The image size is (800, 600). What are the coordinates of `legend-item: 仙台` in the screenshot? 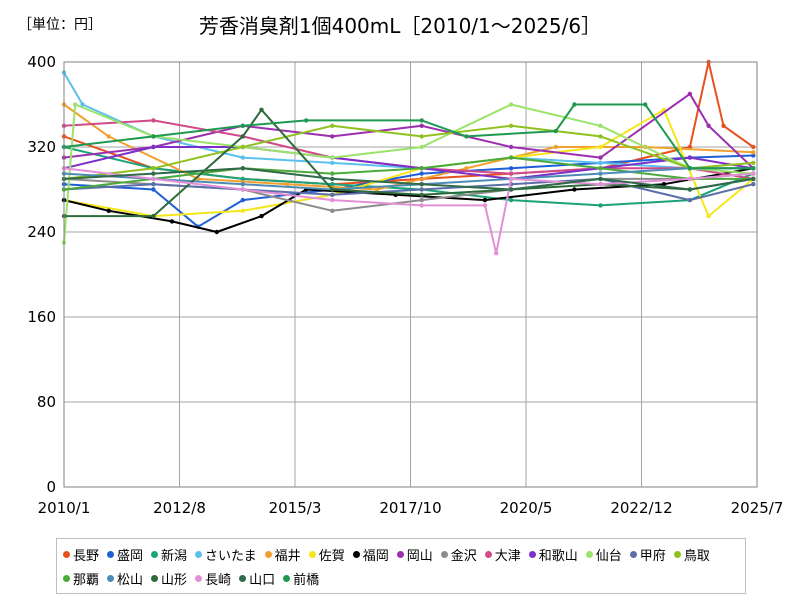 It's located at (603, 554).